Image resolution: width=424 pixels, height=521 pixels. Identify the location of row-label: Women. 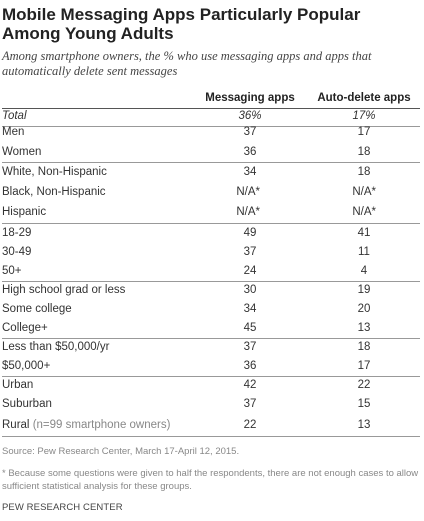
(21, 152).